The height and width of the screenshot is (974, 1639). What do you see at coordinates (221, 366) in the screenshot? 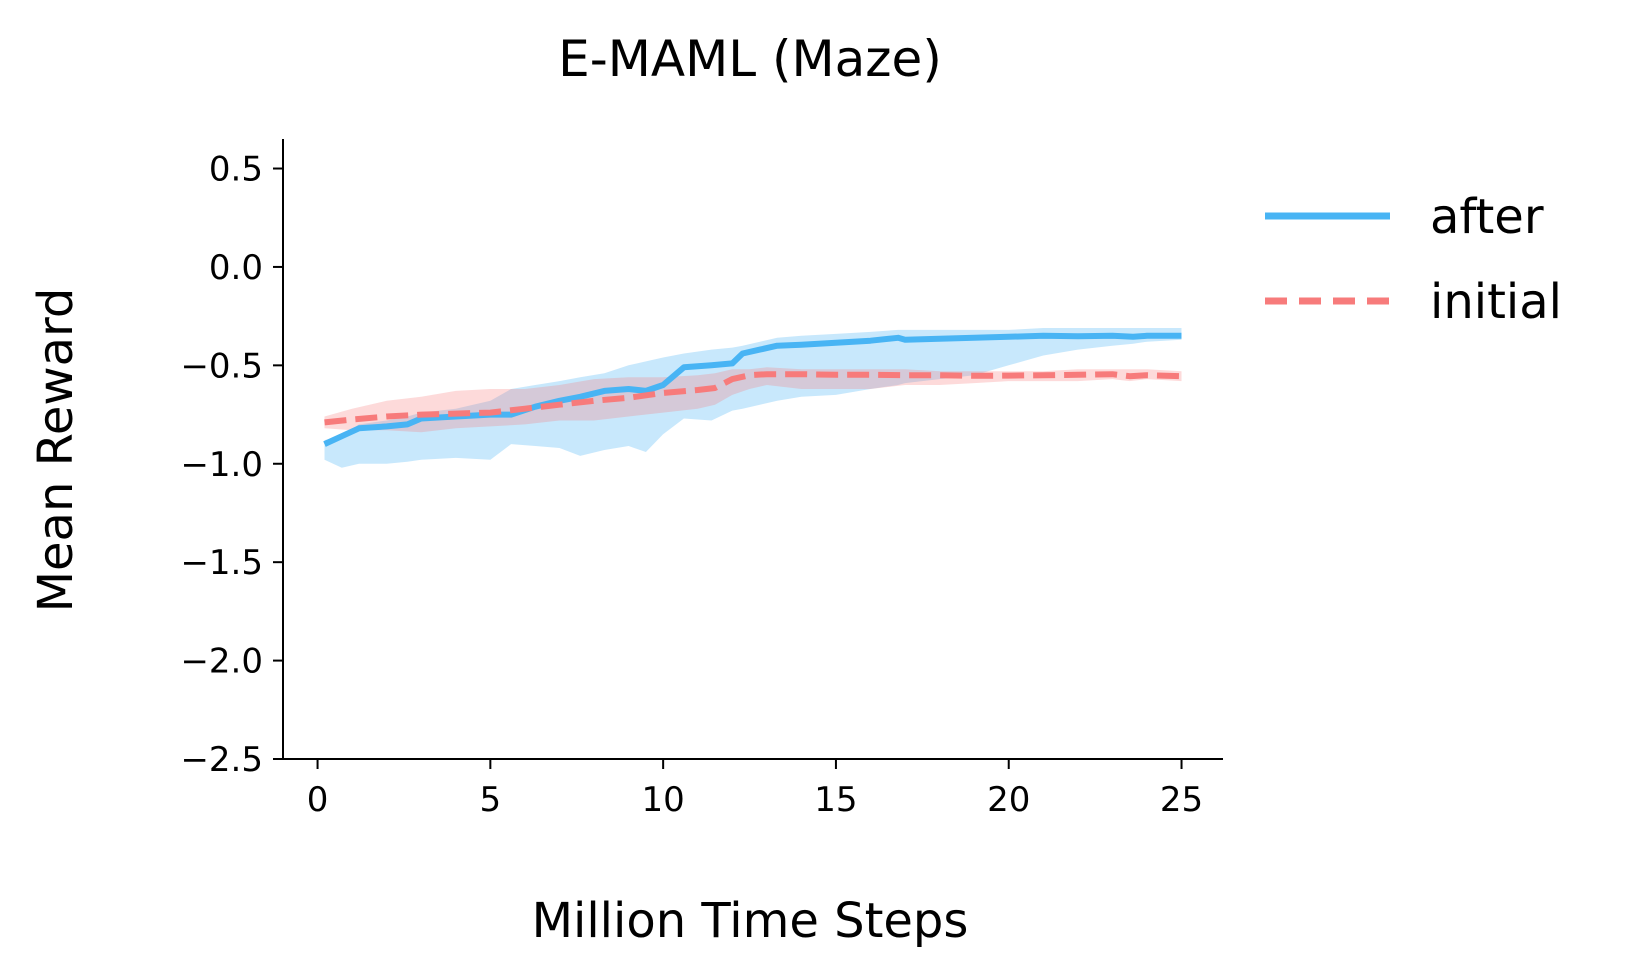
I see `y-tick-label: −0.5` at bounding box center [221, 366].